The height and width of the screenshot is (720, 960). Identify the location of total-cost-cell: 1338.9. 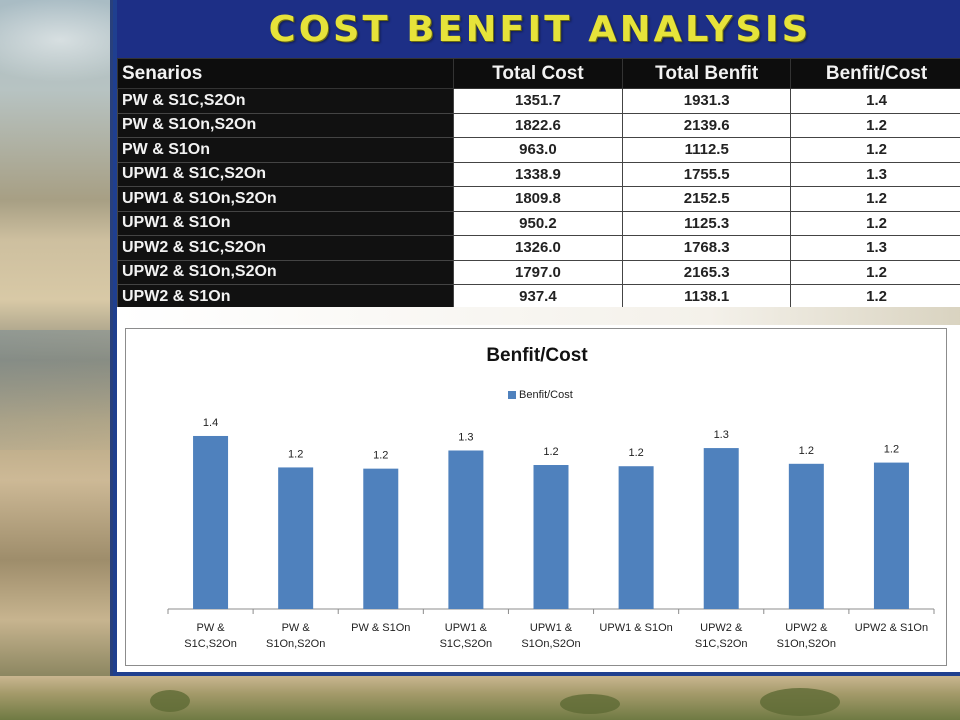
(538, 174).